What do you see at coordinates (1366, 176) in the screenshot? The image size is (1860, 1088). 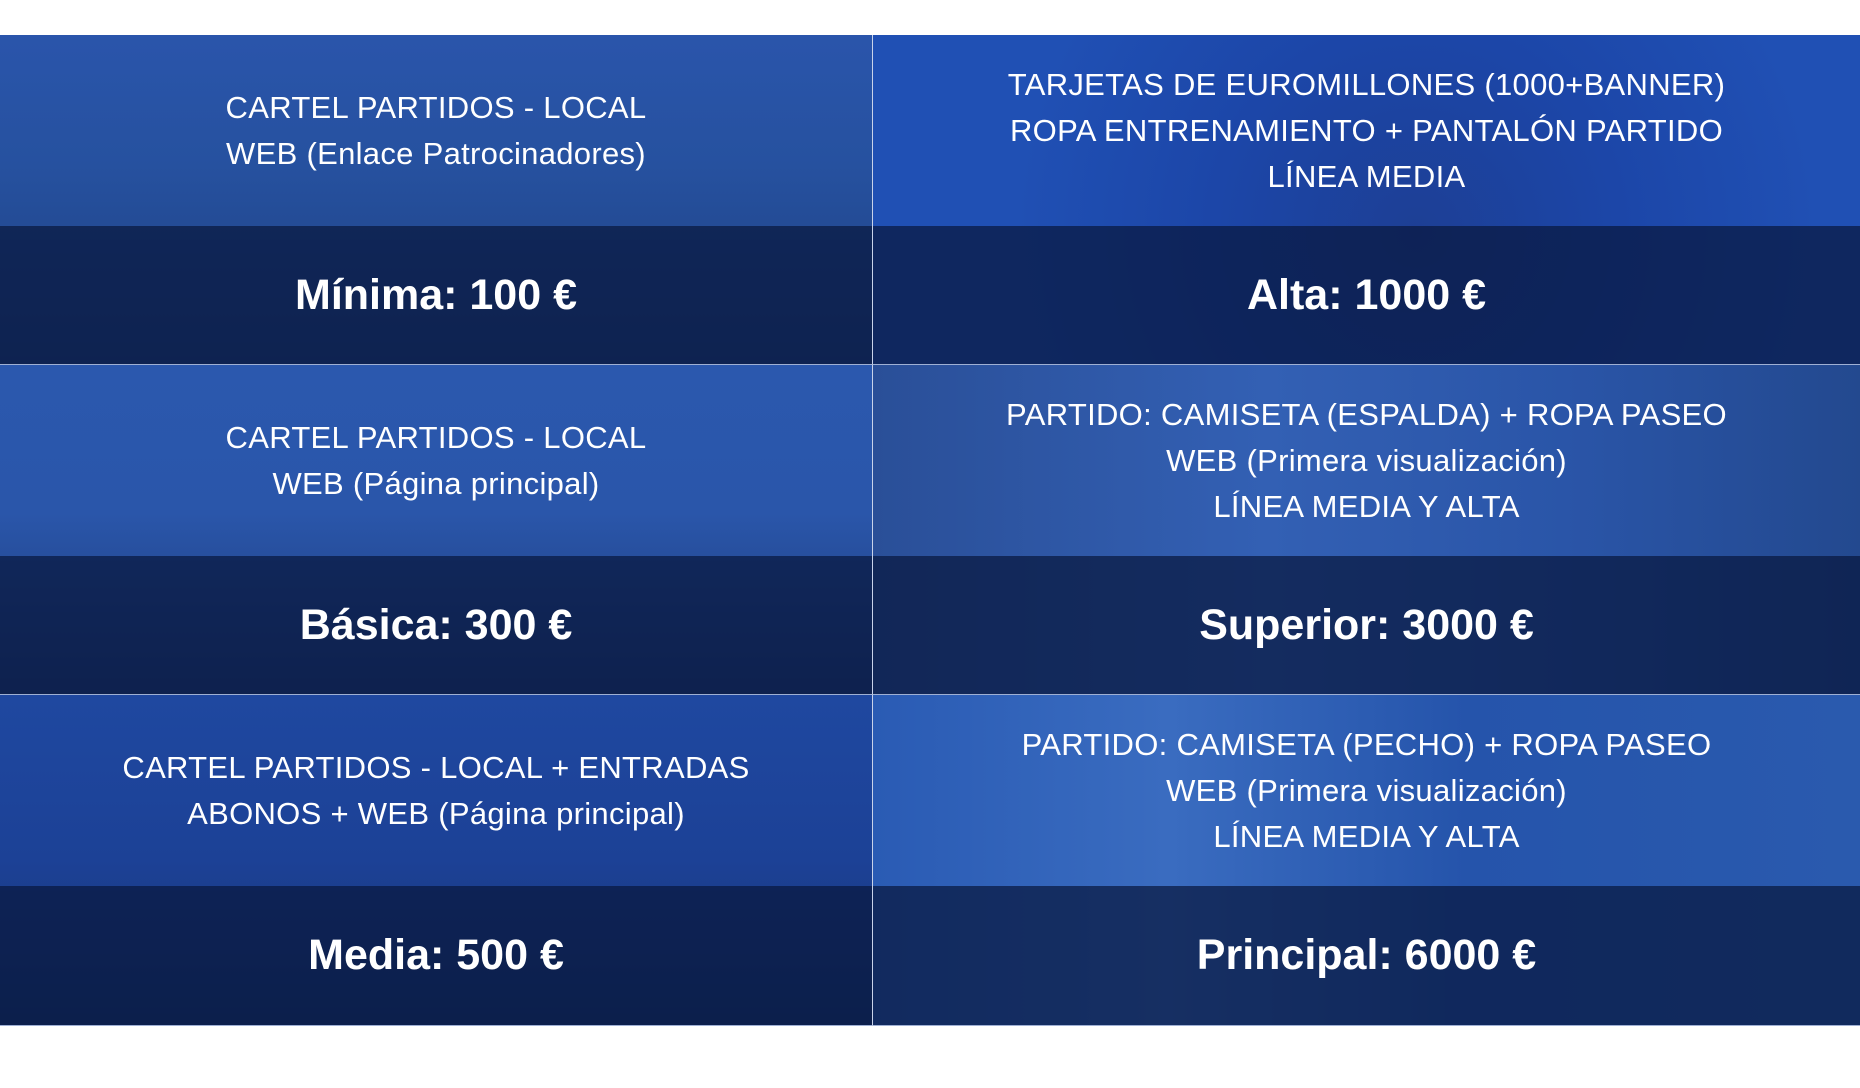 I see `feature-line: LÍNEA MEDIA` at bounding box center [1366, 176].